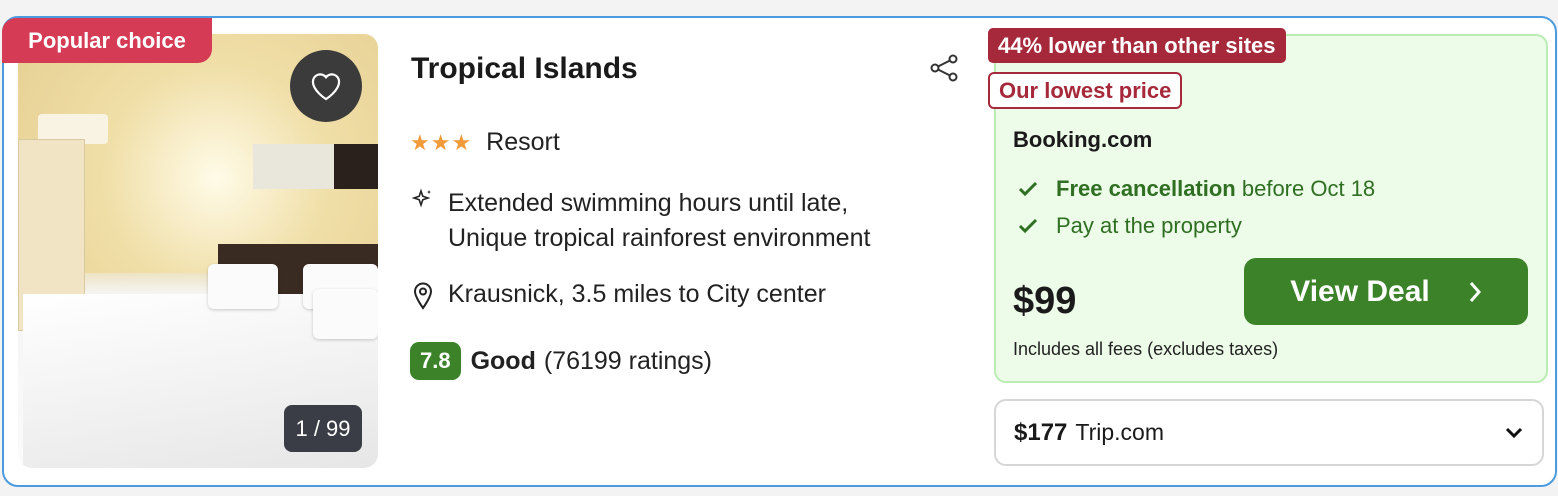 The height and width of the screenshot is (496, 1558). Describe the element at coordinates (523, 142) in the screenshot. I see `property-type: Resort` at that location.